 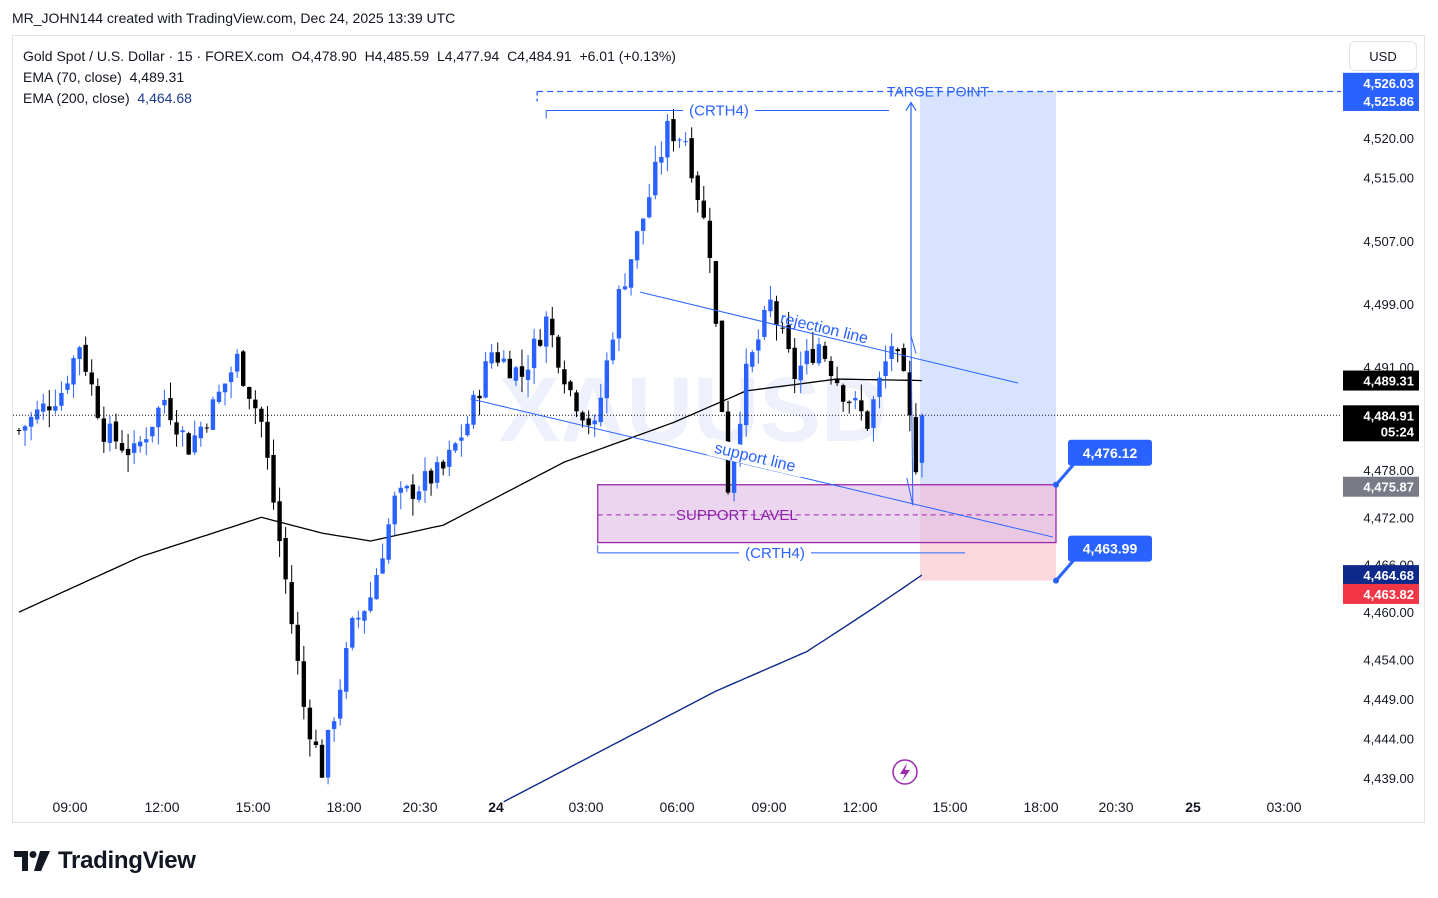 What do you see at coordinates (349, 98) in the screenshot?
I see `ema200-legend: EMA (200, close) 4,464.68` at bounding box center [349, 98].